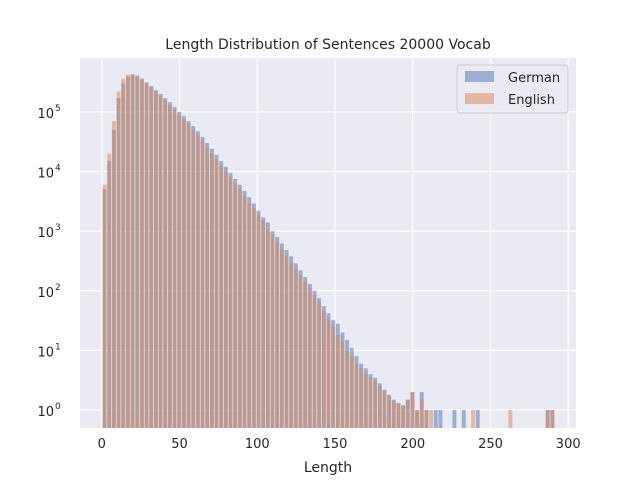 This screenshot has height=480, width=640. I want to click on x-tick-label: 100, so click(257, 444).